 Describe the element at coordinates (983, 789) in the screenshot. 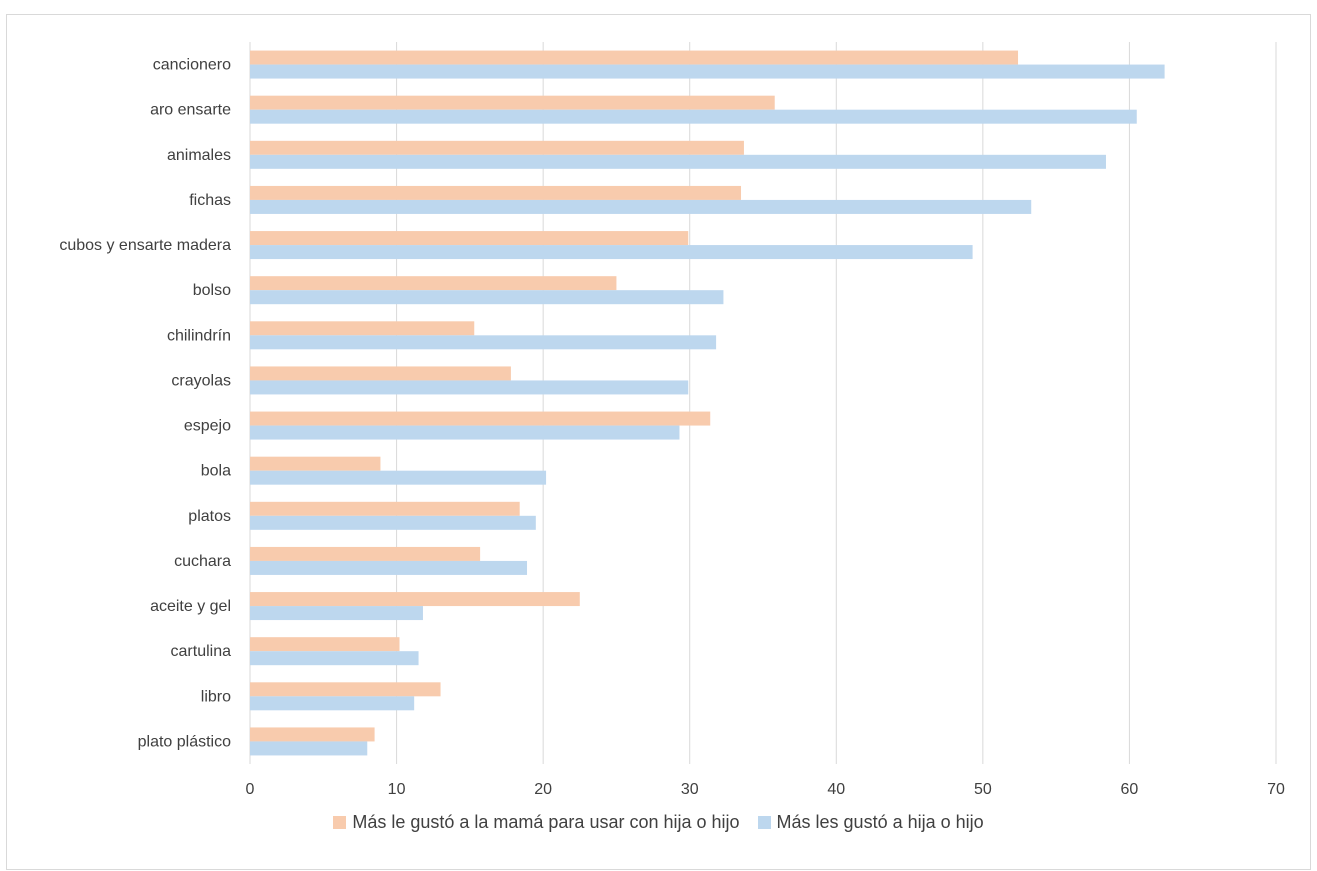

I see `x-tick-label: 50` at that location.